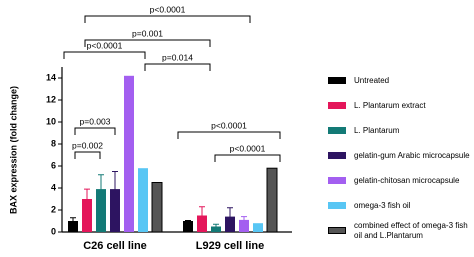 Image resolution: width=474 pixels, height=257 pixels. I want to click on x-tick-label: L929 cell line, so click(230, 246).